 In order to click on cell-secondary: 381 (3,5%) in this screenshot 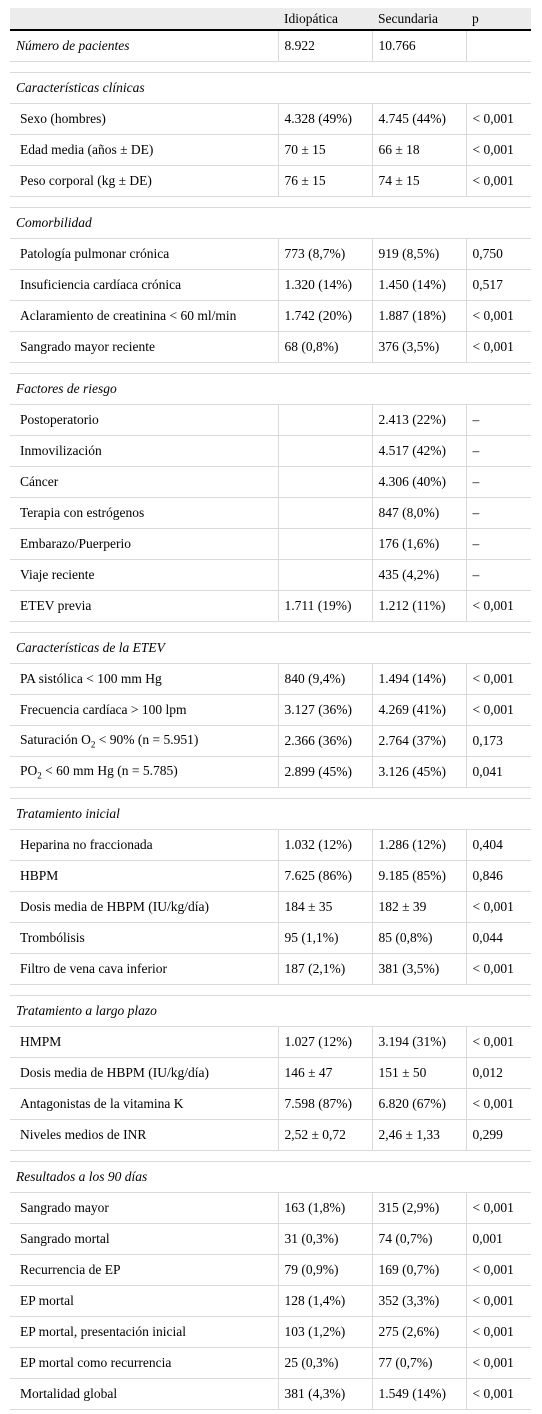, I will do `click(418, 969)`.